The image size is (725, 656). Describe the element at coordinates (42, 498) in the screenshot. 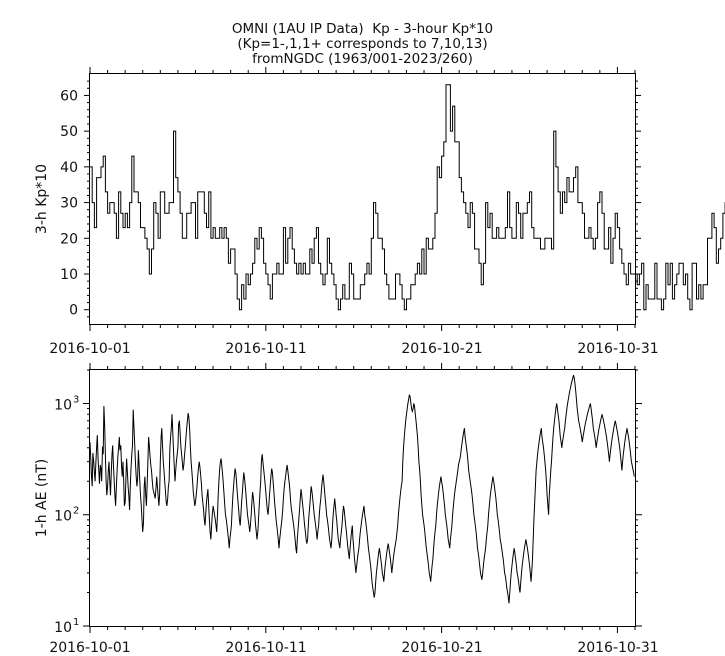

I see `ae-y-axis-label: 1-h AE (nT)` at that location.